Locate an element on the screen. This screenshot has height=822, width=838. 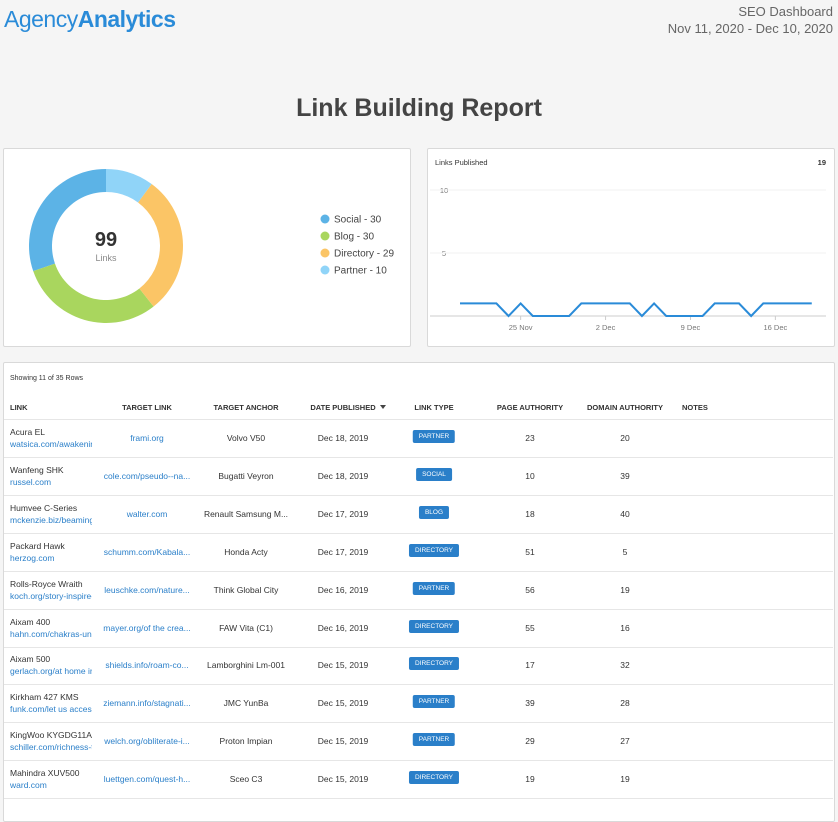
column-header: TARGET LINK is located at coordinates (147, 407).